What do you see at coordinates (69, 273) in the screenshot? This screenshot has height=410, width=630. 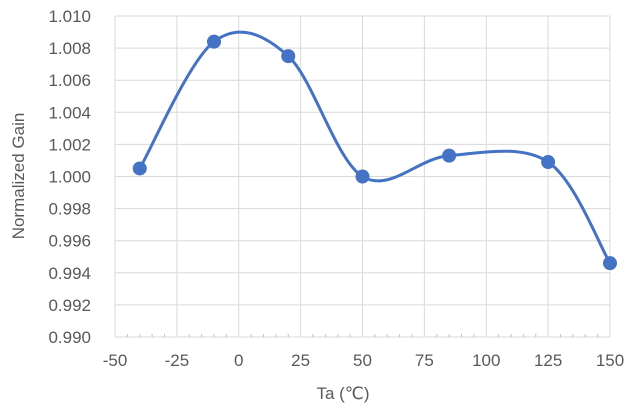 I see `y-tick-label: 0.994` at bounding box center [69, 273].